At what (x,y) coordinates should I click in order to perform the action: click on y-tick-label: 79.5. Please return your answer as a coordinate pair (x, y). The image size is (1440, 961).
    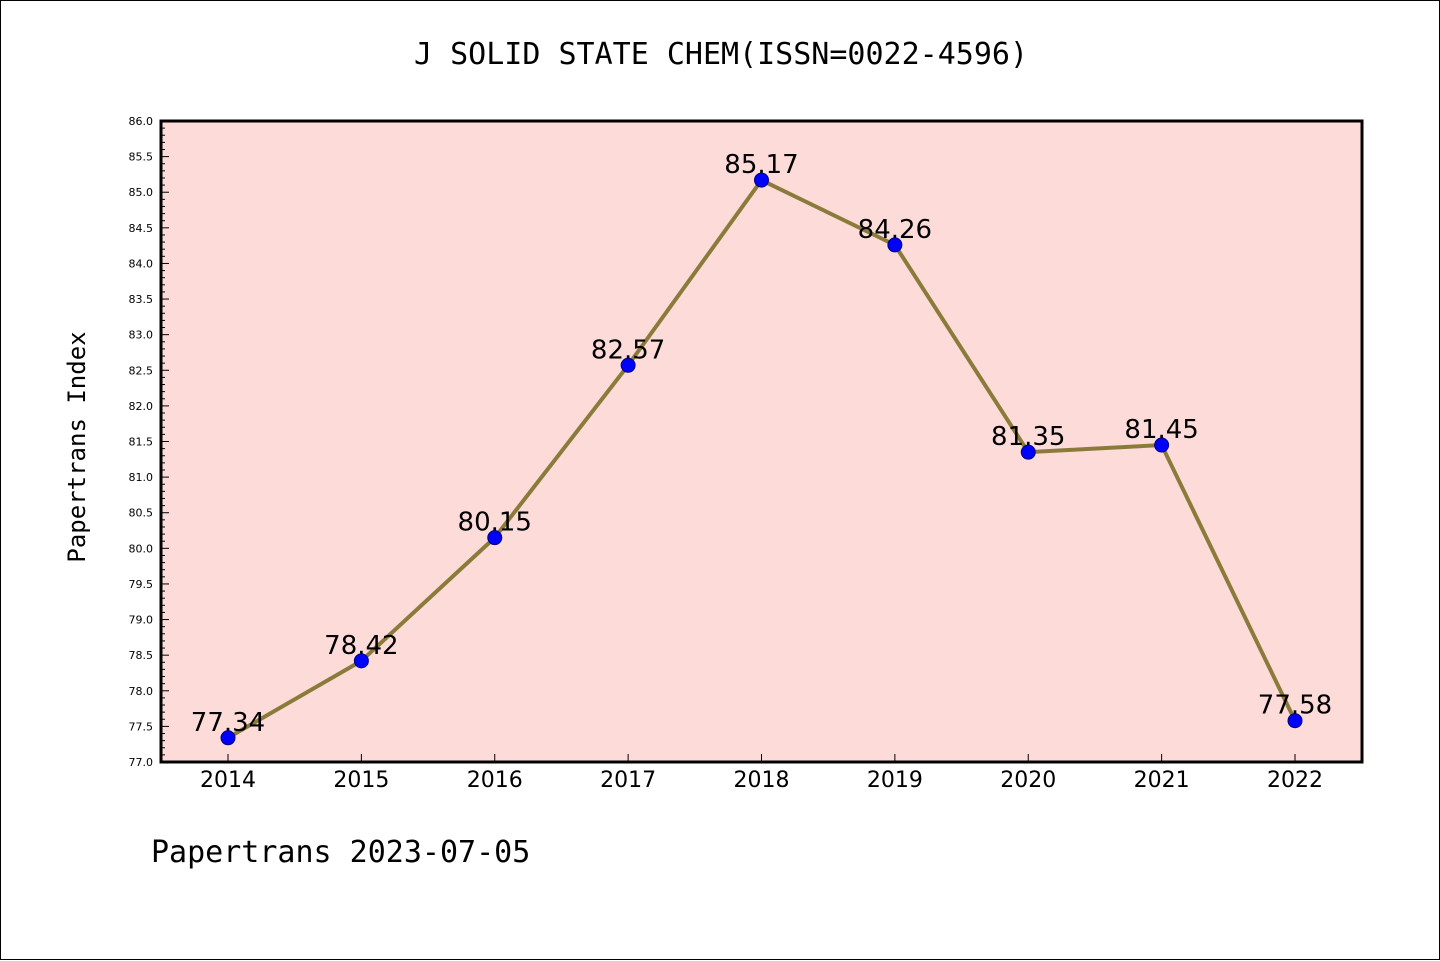
    Looking at the image, I should click on (141, 584).